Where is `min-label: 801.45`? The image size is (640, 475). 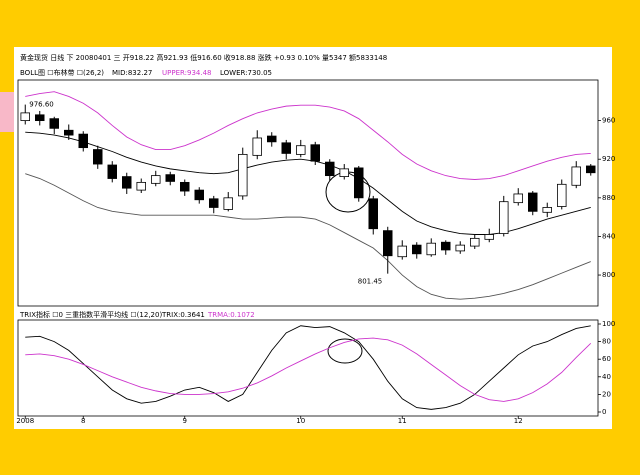
min-label: 801.45 is located at coordinates (370, 282).